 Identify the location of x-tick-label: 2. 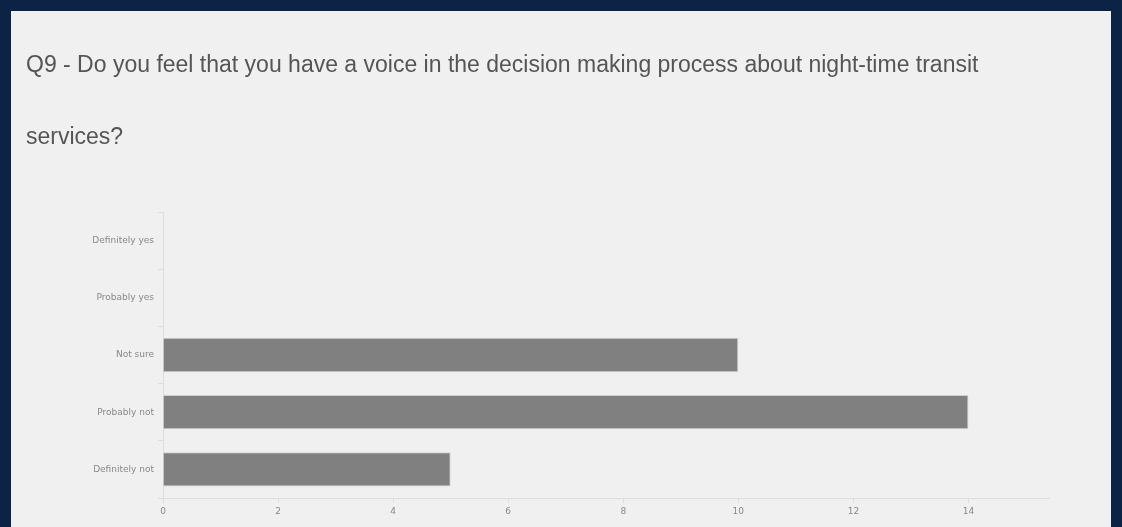
(278, 510).